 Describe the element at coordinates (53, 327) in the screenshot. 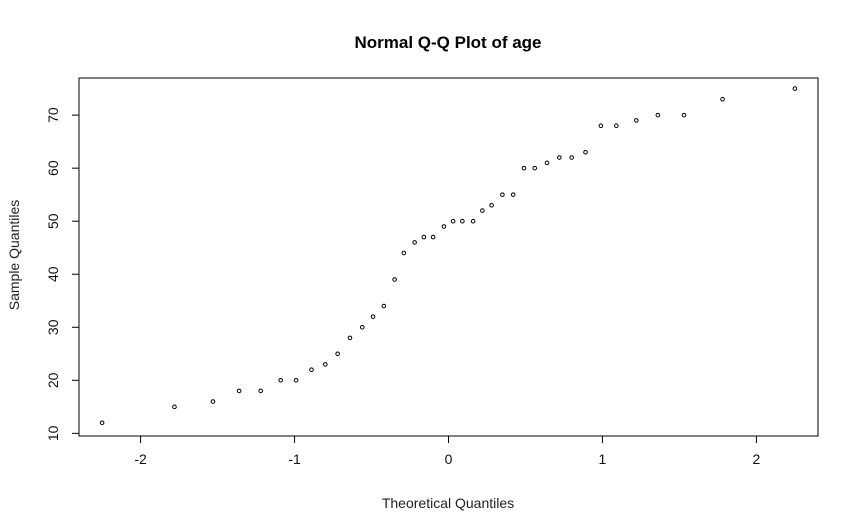

I see `y-tick-label: 30` at that location.